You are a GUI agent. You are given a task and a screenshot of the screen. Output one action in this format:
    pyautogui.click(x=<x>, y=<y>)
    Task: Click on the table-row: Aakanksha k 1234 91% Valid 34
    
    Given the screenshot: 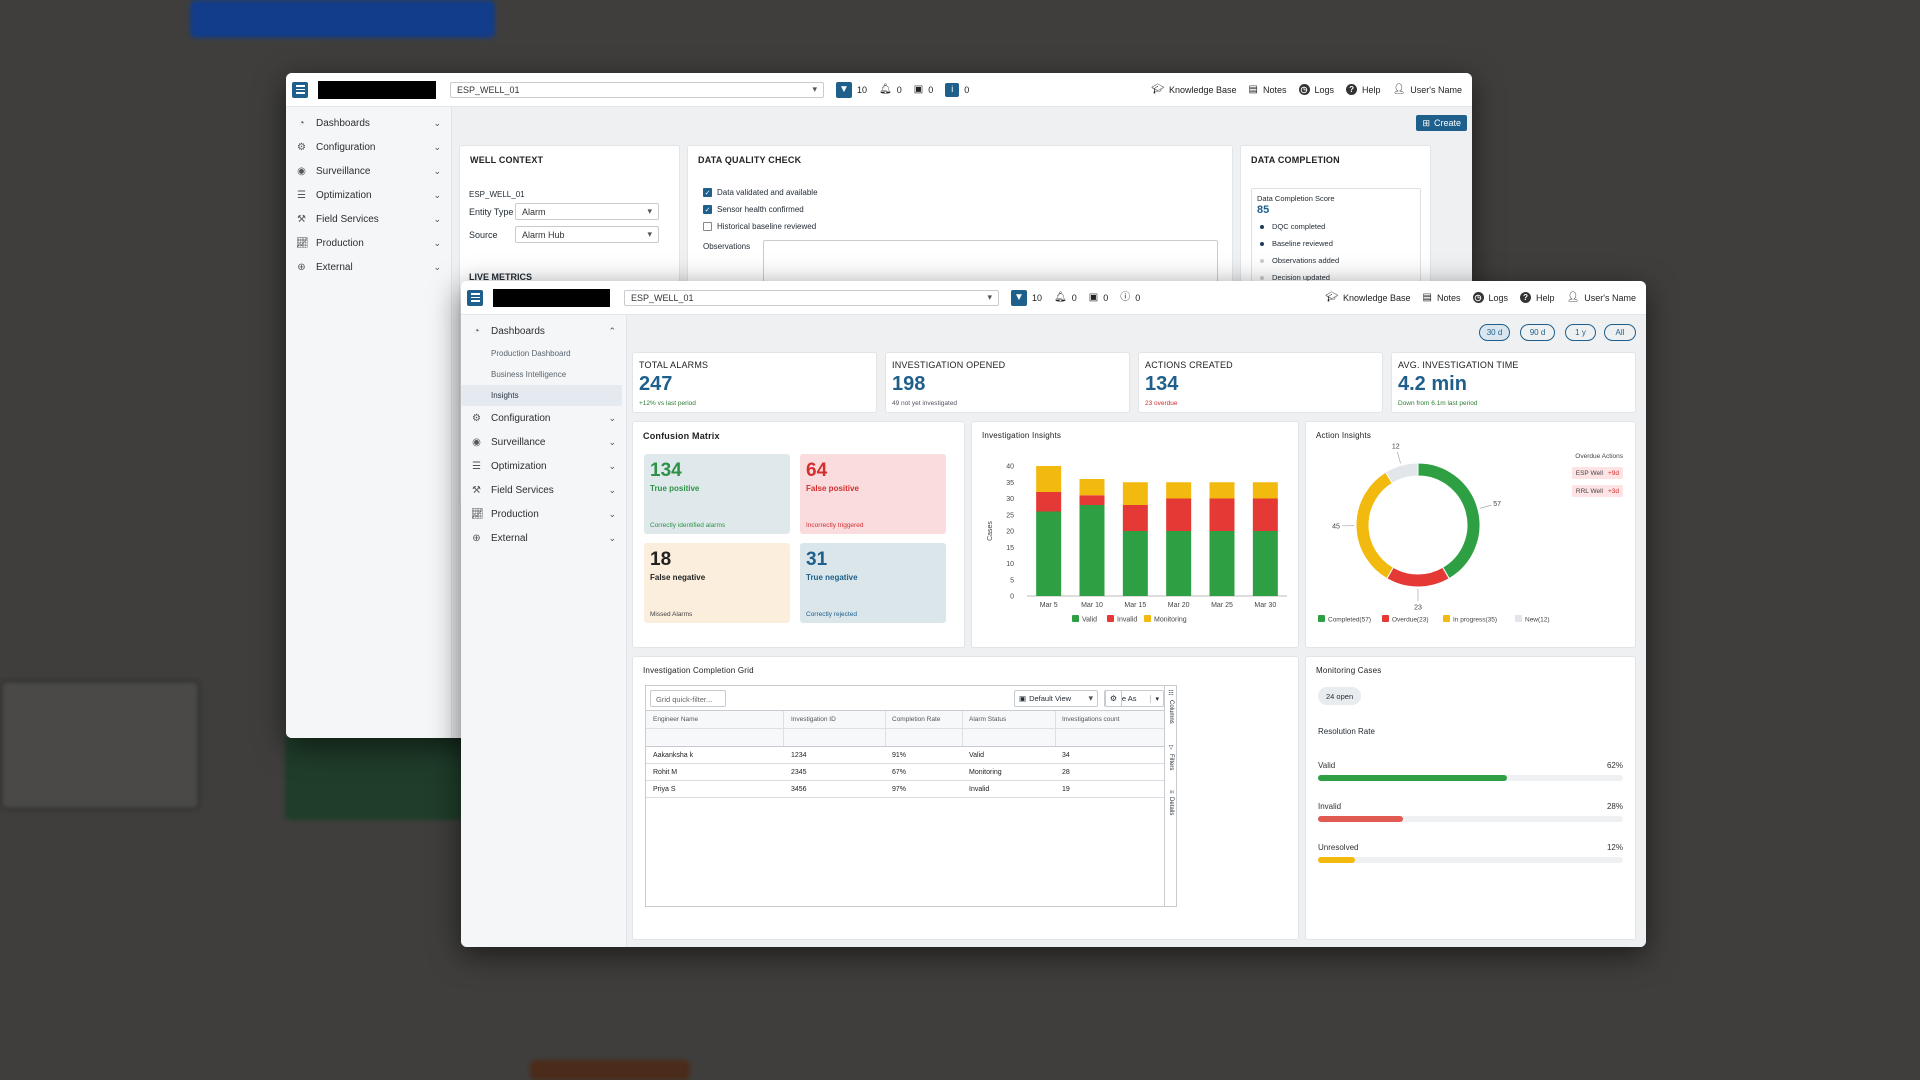 What is the action you would take?
    pyautogui.click(x=905, y=755)
    